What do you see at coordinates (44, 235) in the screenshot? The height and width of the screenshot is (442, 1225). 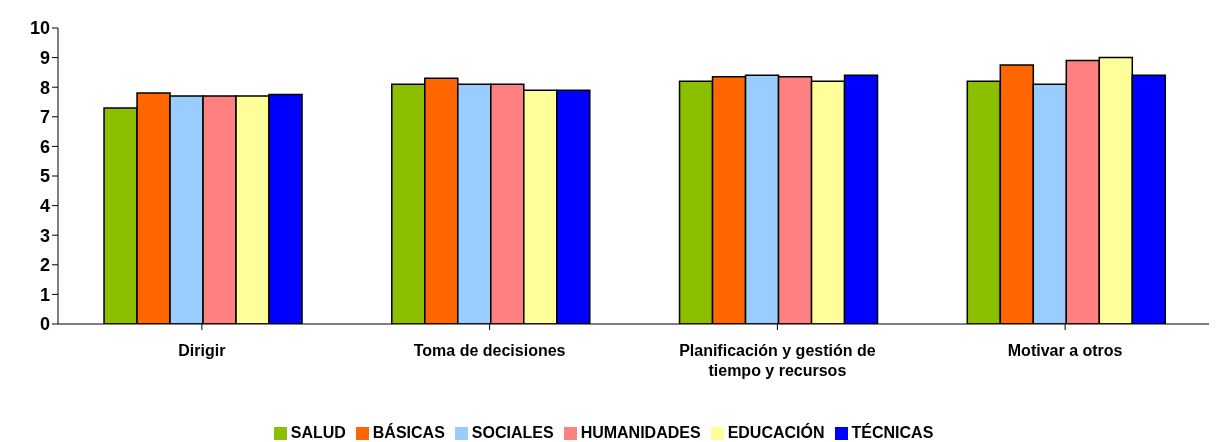 I see `y-tick-label: 3` at bounding box center [44, 235].